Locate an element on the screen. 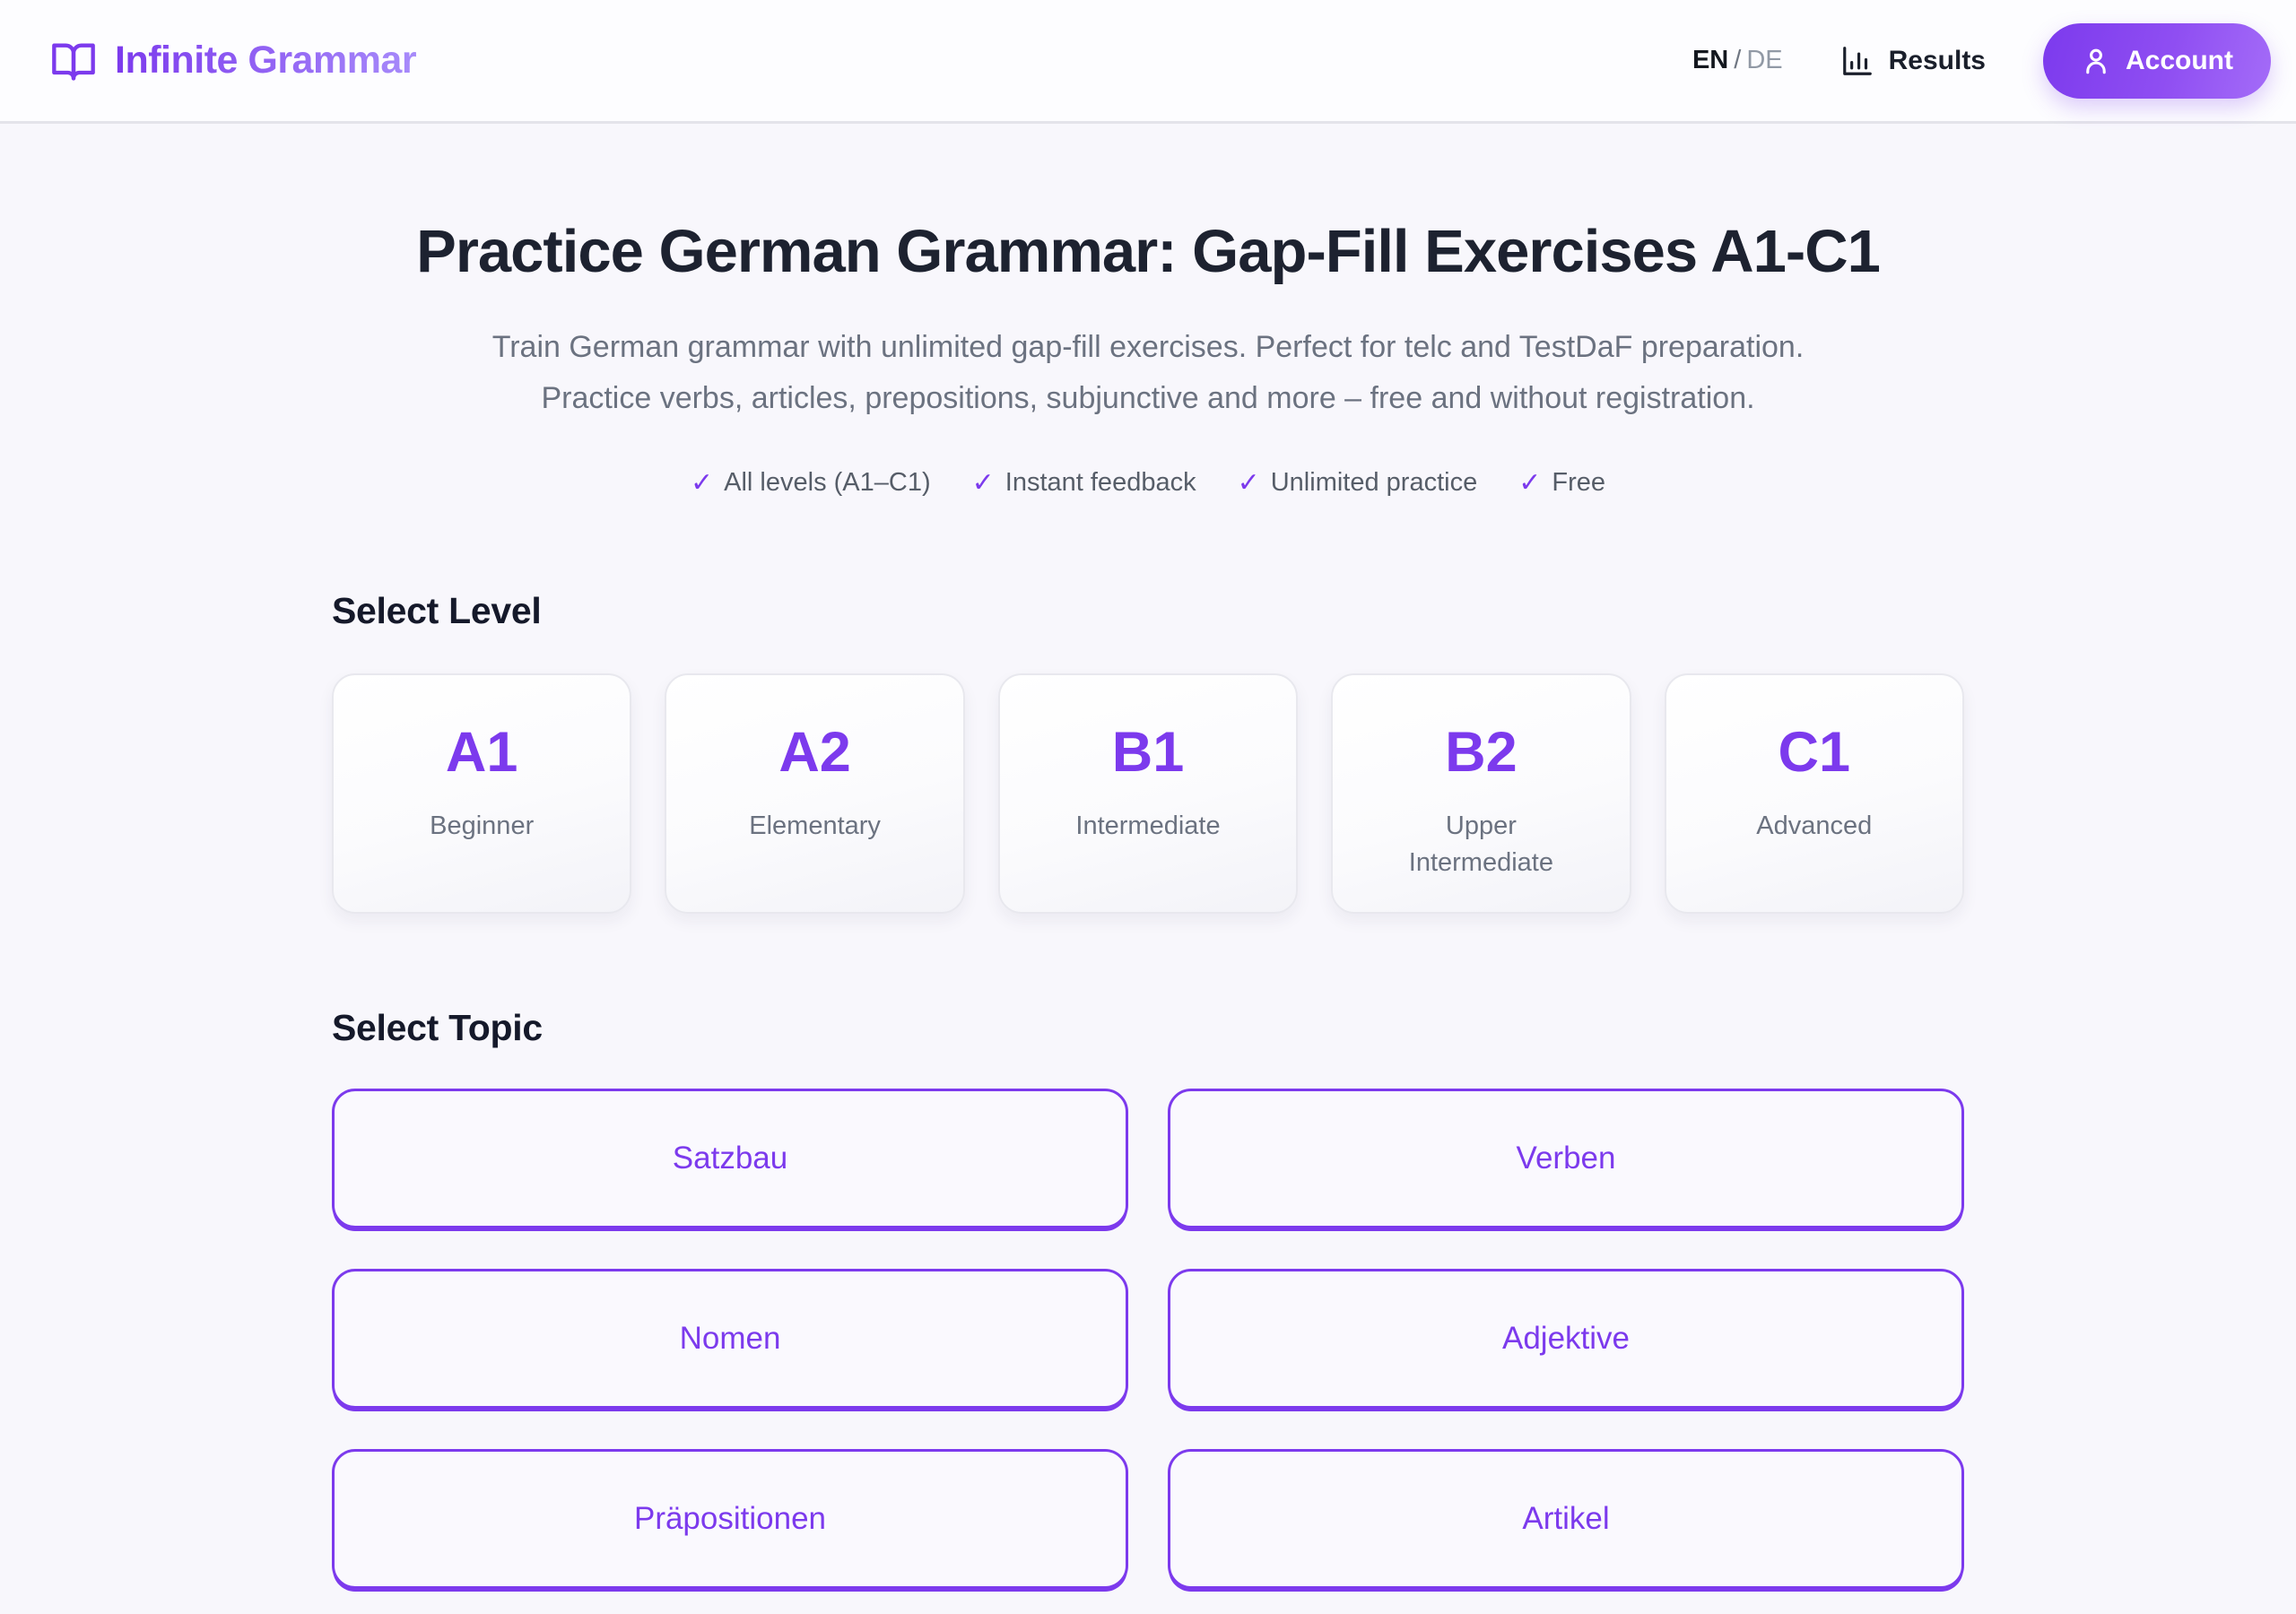 This screenshot has width=2296, height=1614. topic-button-artikel: Artikel is located at coordinates (1566, 1519).